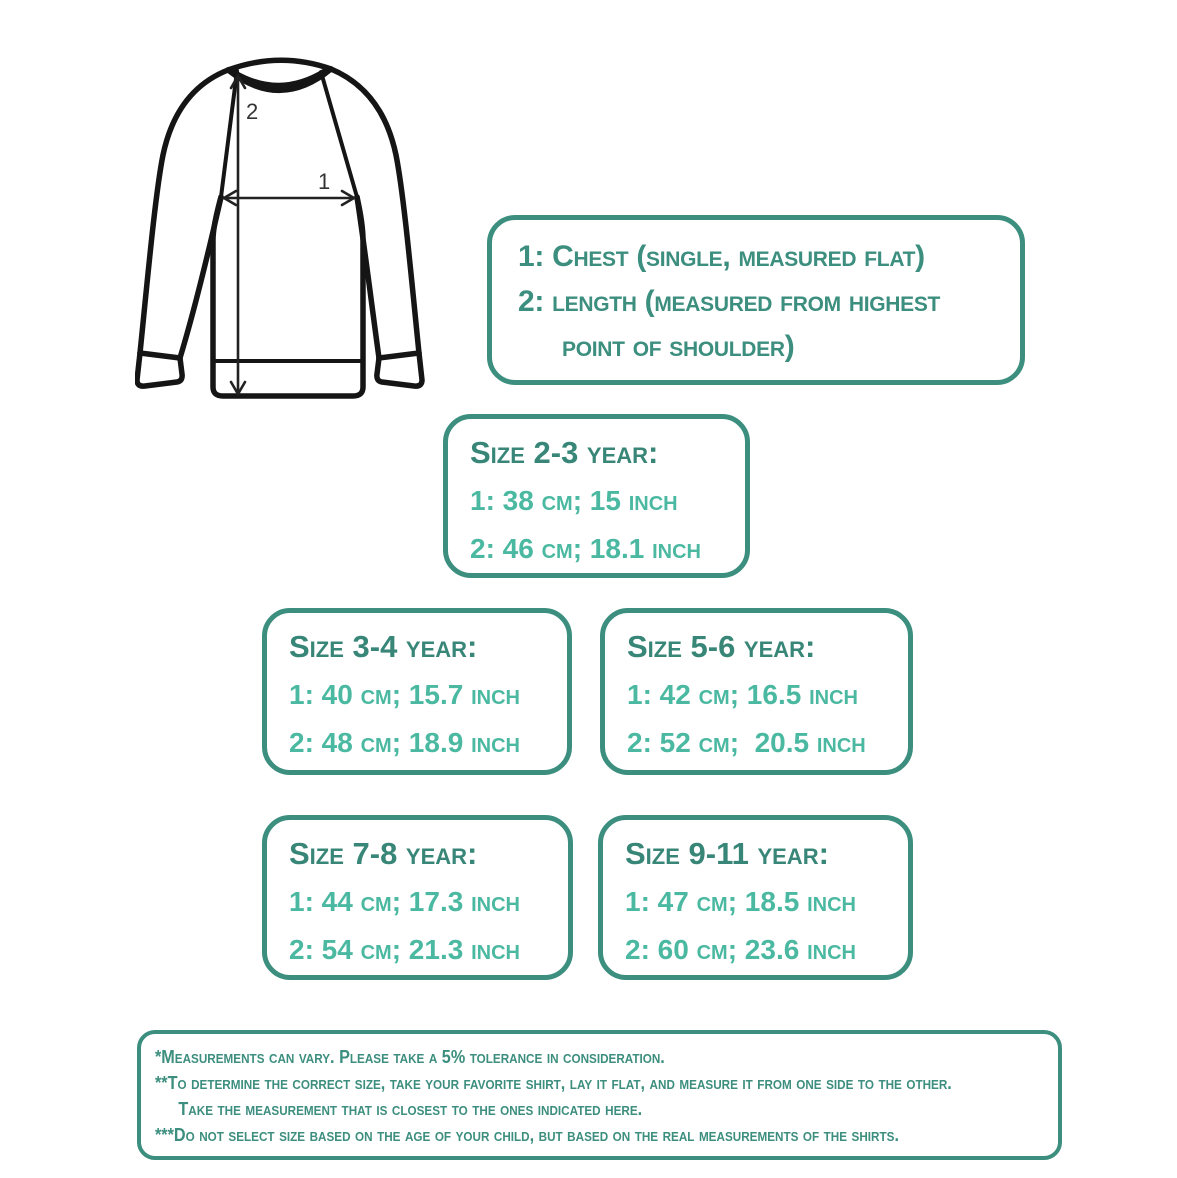 The width and height of the screenshot is (1177, 1178). What do you see at coordinates (383, 853) in the screenshot?
I see `size-title: Size 7-8 year:` at bounding box center [383, 853].